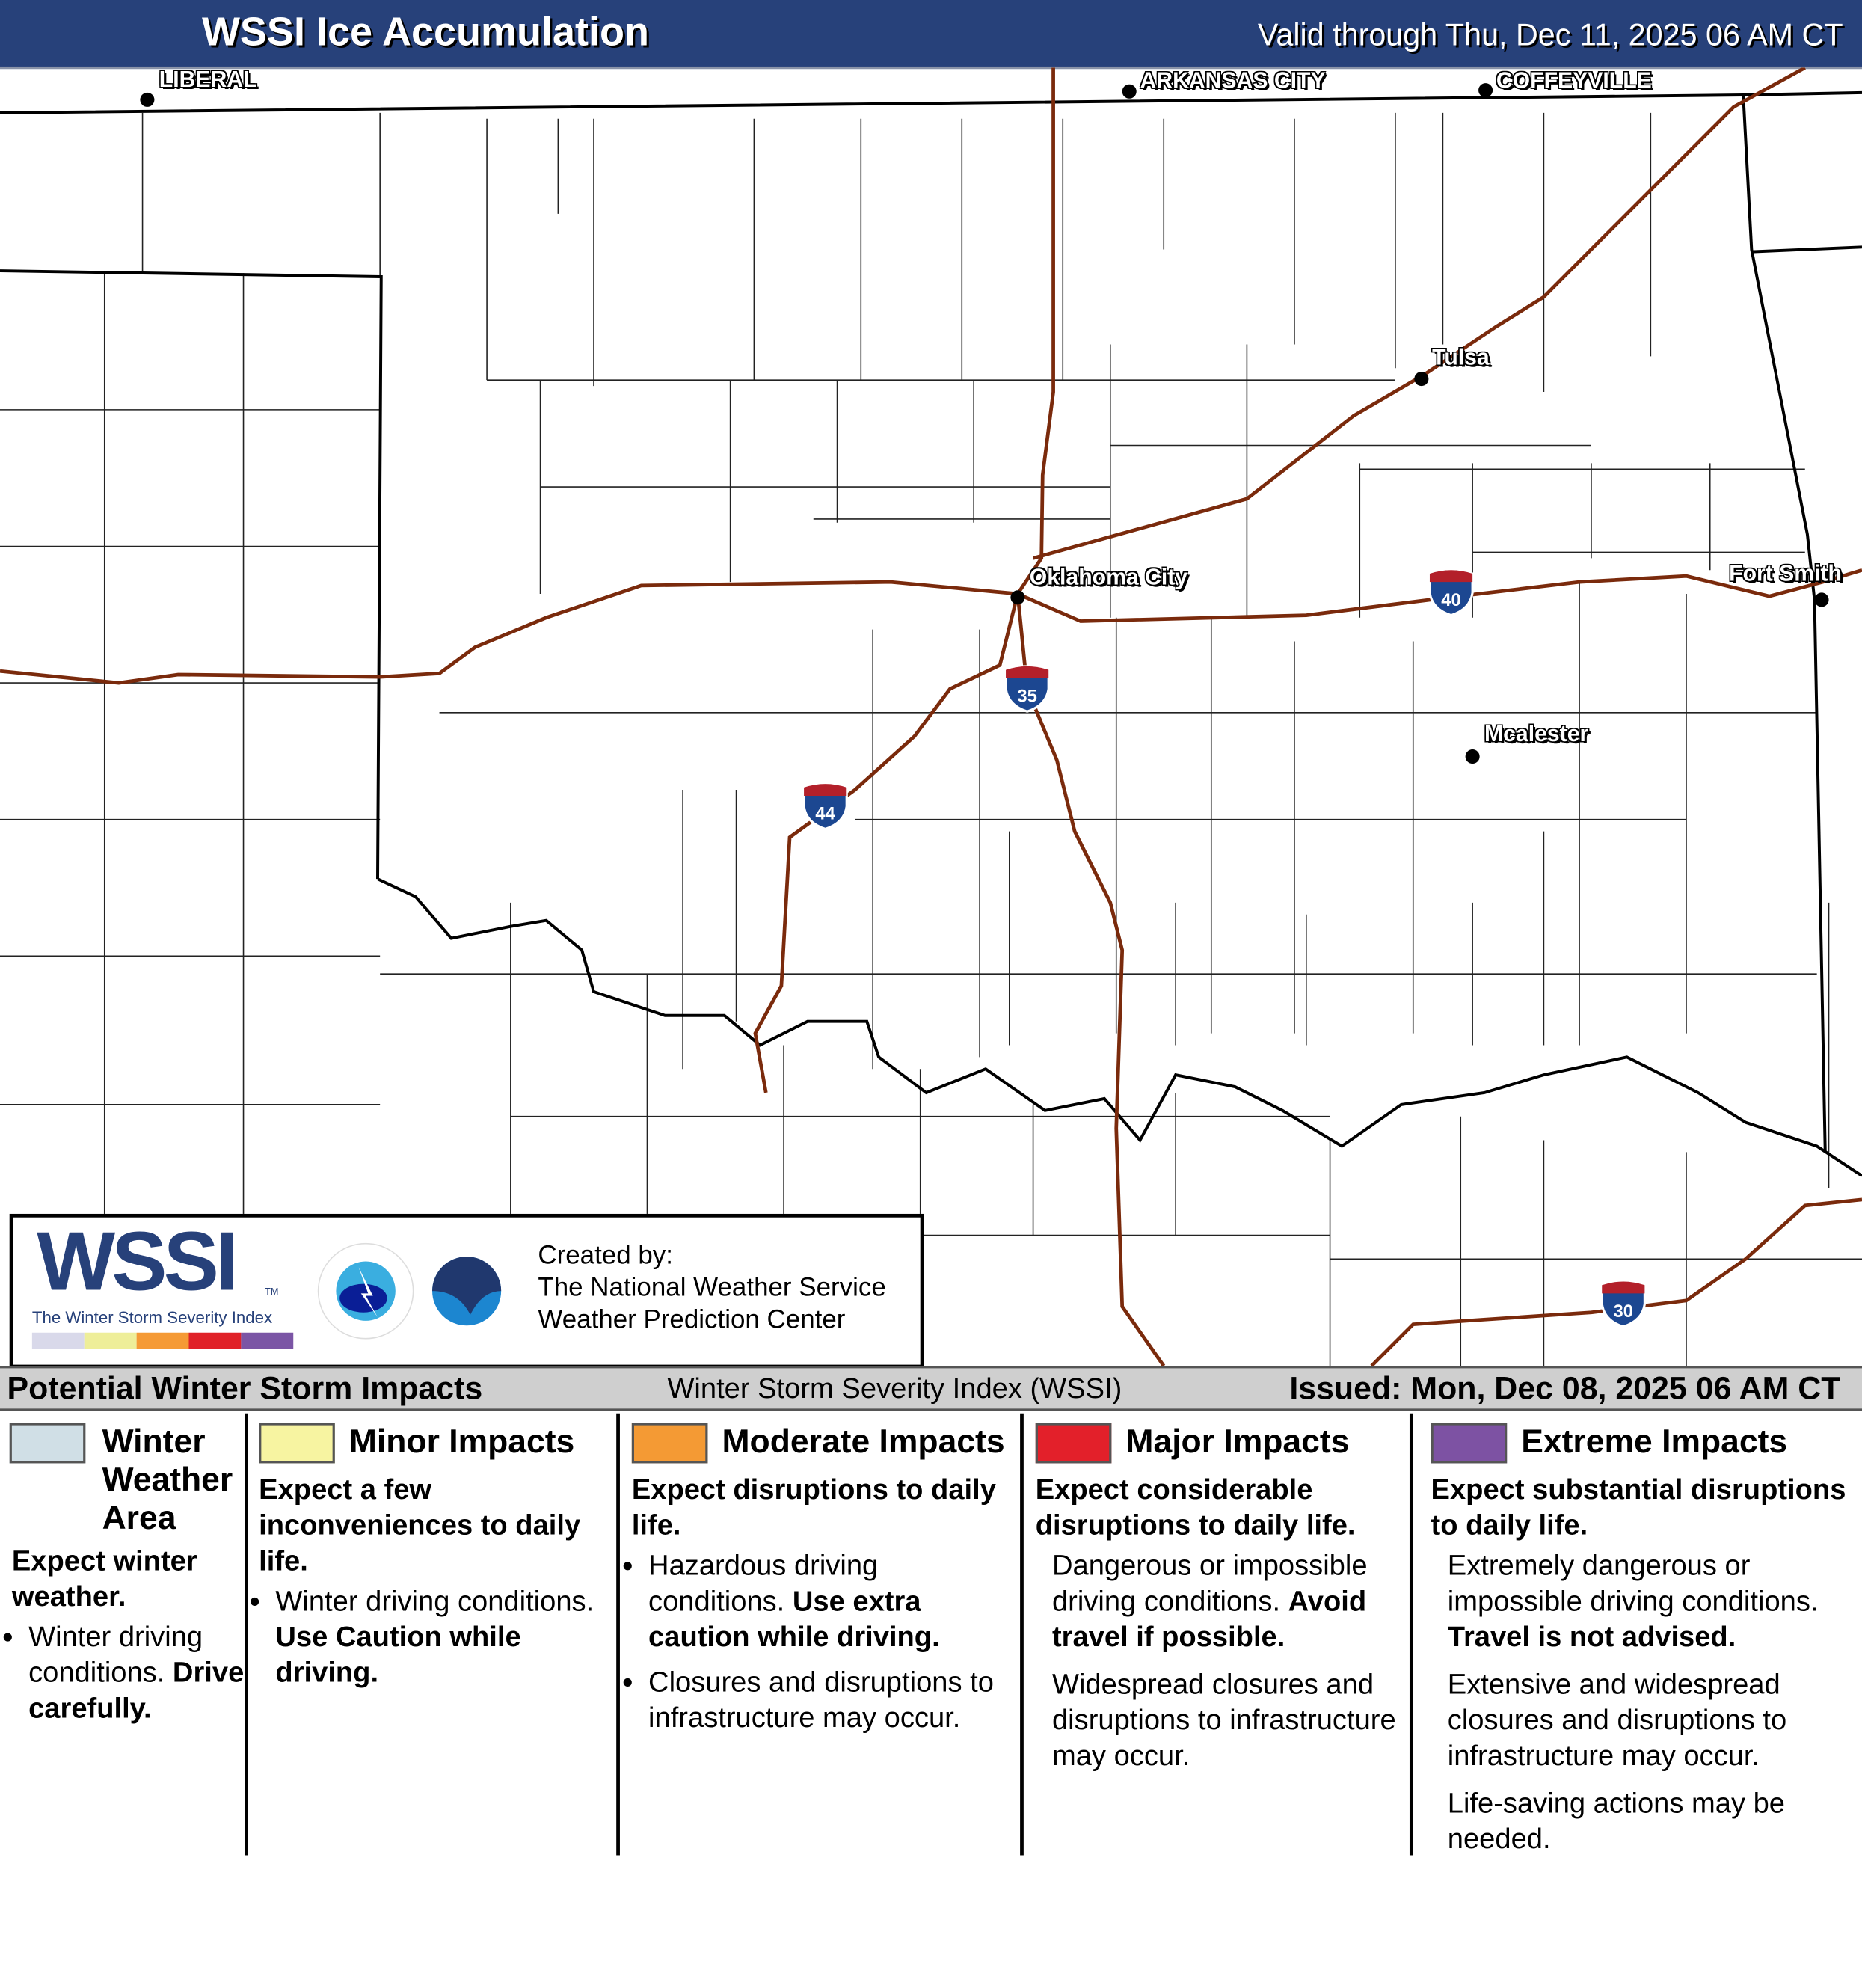 The height and width of the screenshot is (1988, 1862). What do you see at coordinates (605, 1254) in the screenshot?
I see `created-by-label: Created by:` at bounding box center [605, 1254].